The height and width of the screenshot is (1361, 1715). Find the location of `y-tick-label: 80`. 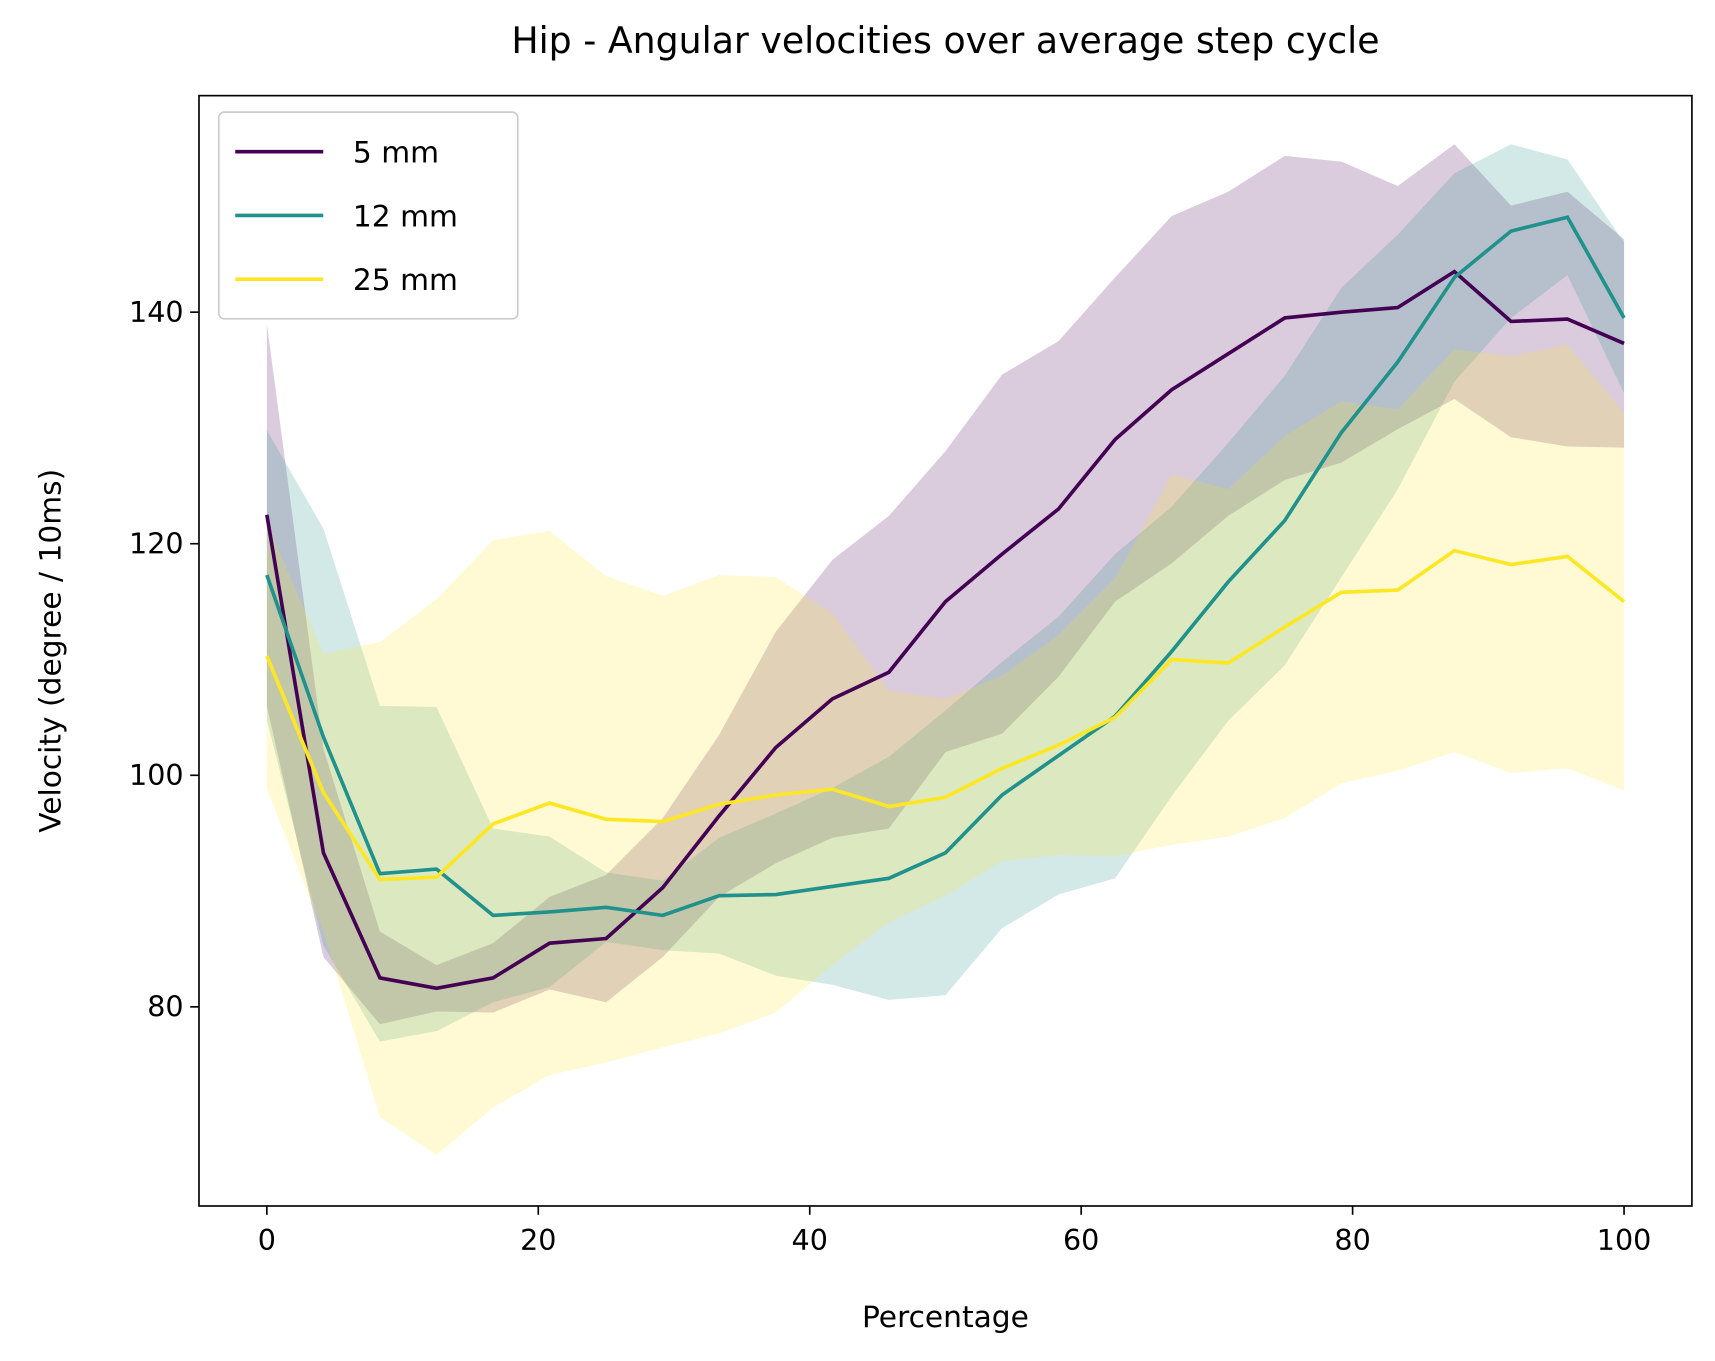

y-tick-label: 80 is located at coordinates (165, 1007).